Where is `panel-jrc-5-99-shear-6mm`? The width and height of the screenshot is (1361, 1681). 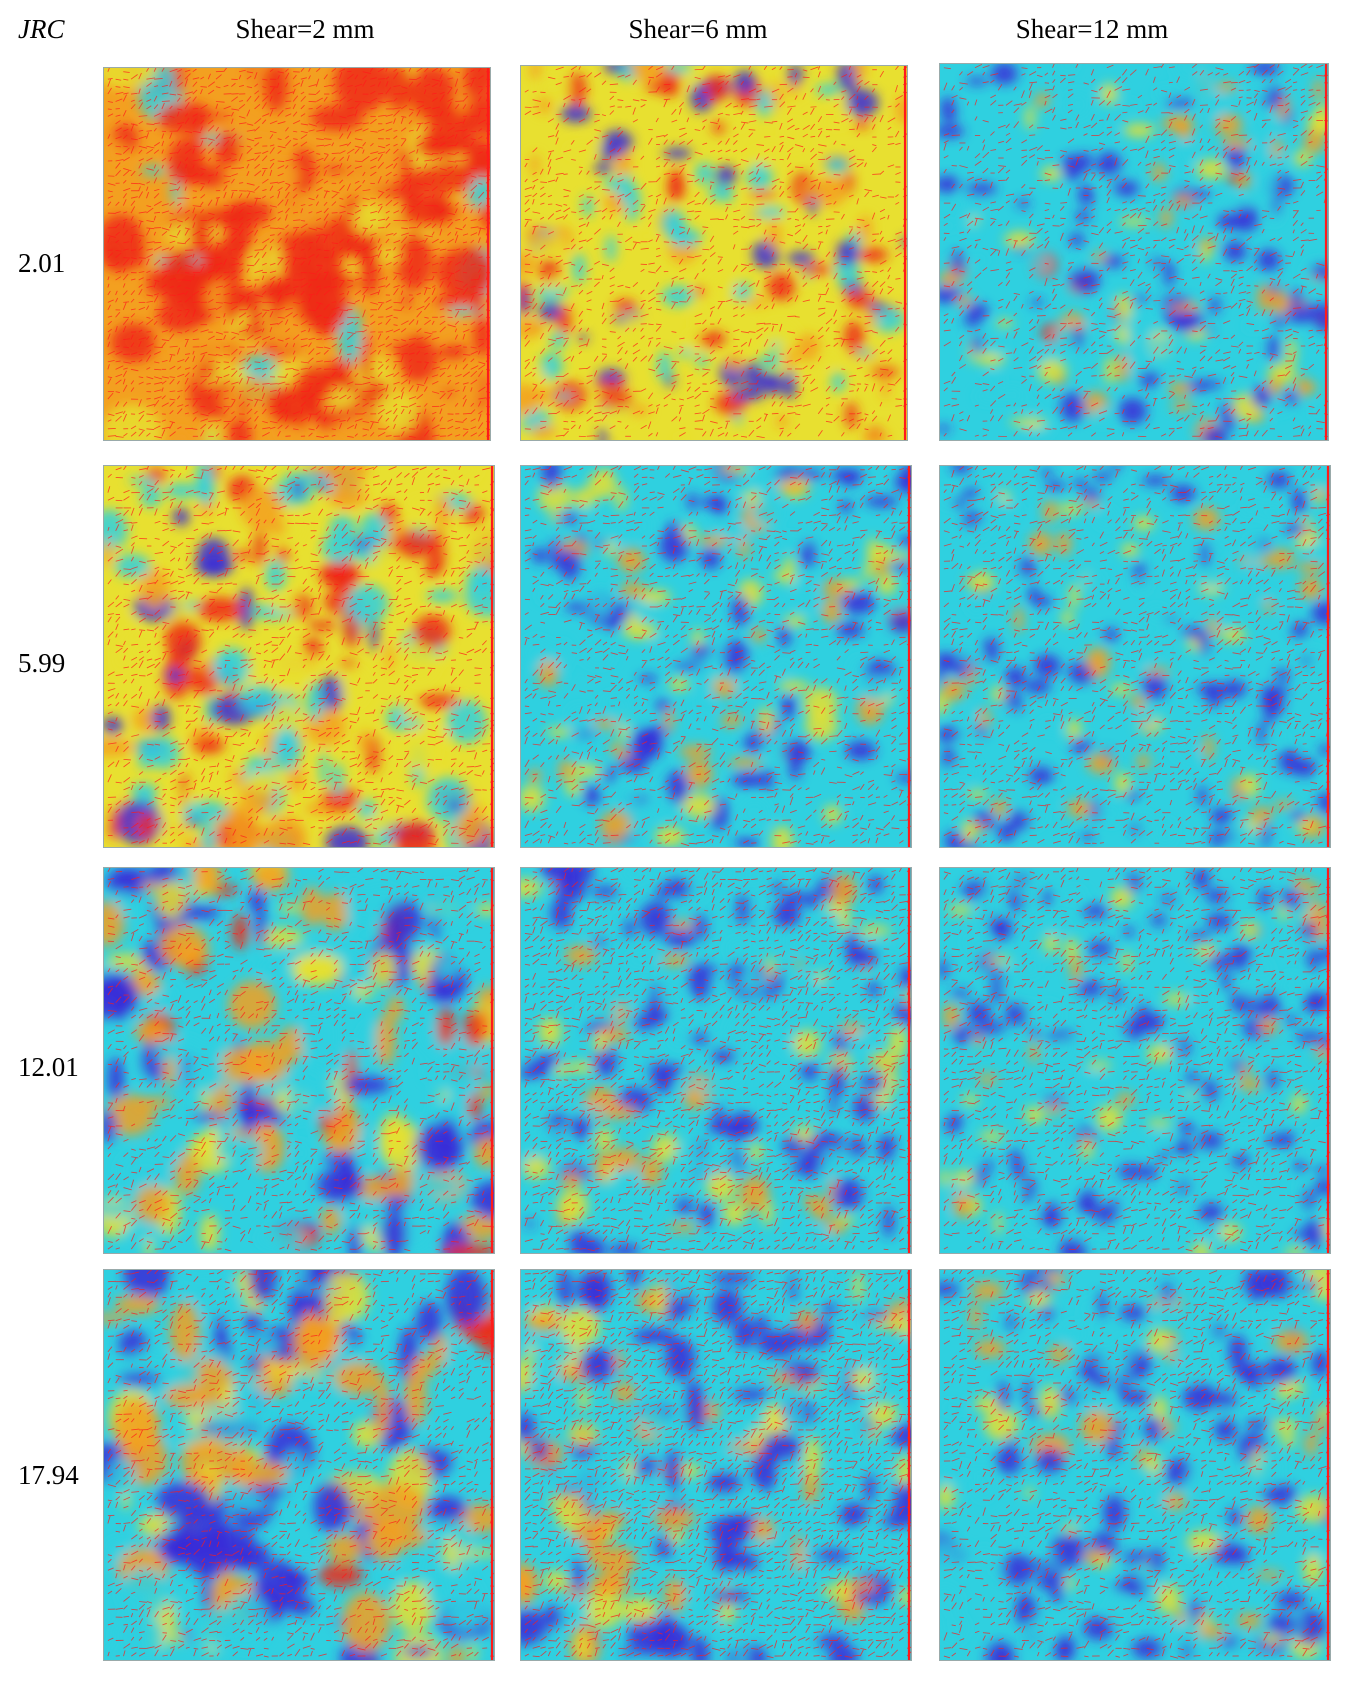
panel-jrc-5-99-shear-6mm is located at coordinates (716, 656).